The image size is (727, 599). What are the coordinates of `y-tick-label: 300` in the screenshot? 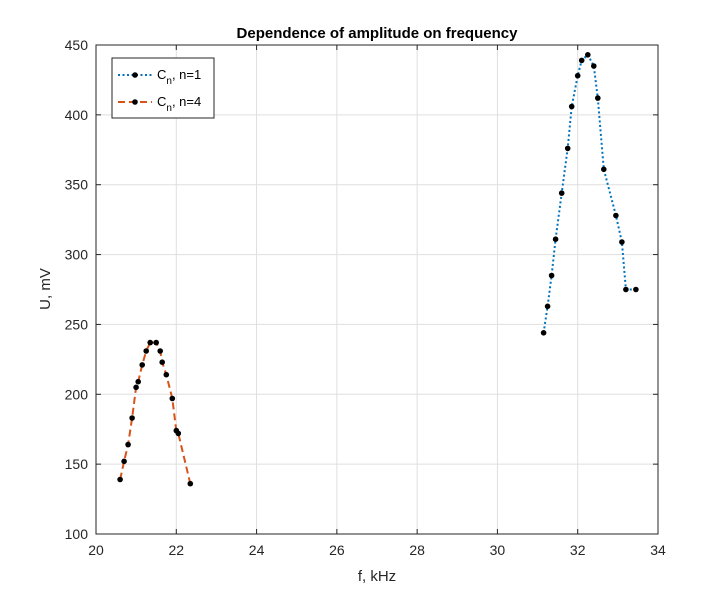 It's located at (77, 255).